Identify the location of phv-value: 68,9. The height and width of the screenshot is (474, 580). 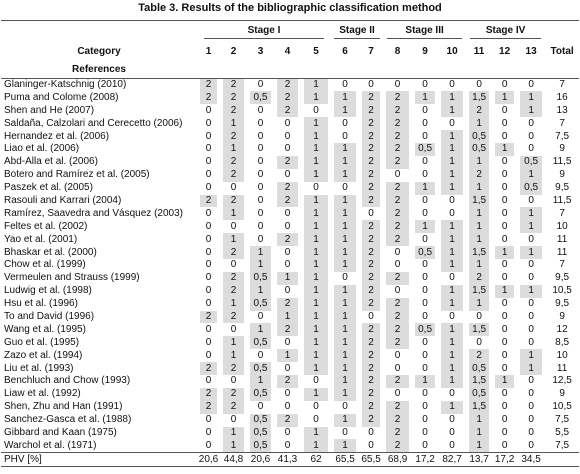
(397, 459).